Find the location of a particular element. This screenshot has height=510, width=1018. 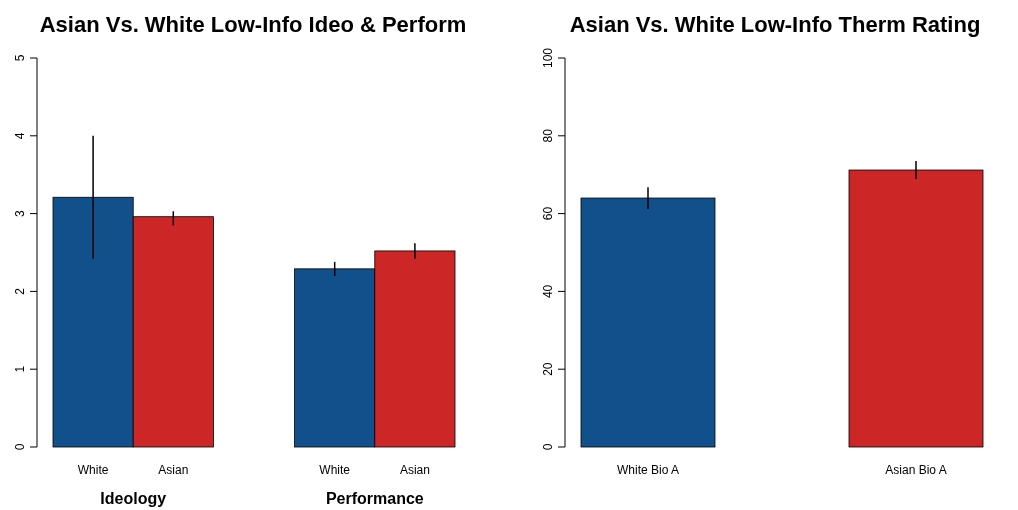

y-tick-label: 5 is located at coordinates (20, 58).